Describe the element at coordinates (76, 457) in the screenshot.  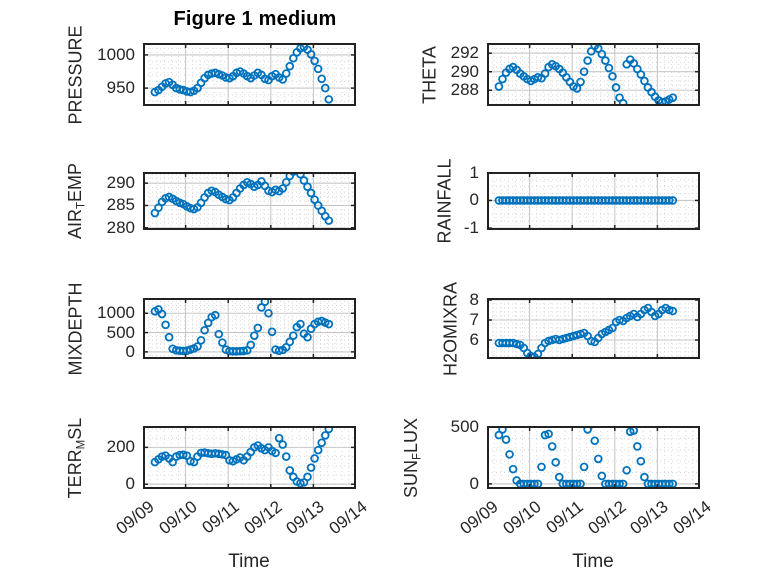
I see `ylabel-terr_msl: TERRMSL` at that location.